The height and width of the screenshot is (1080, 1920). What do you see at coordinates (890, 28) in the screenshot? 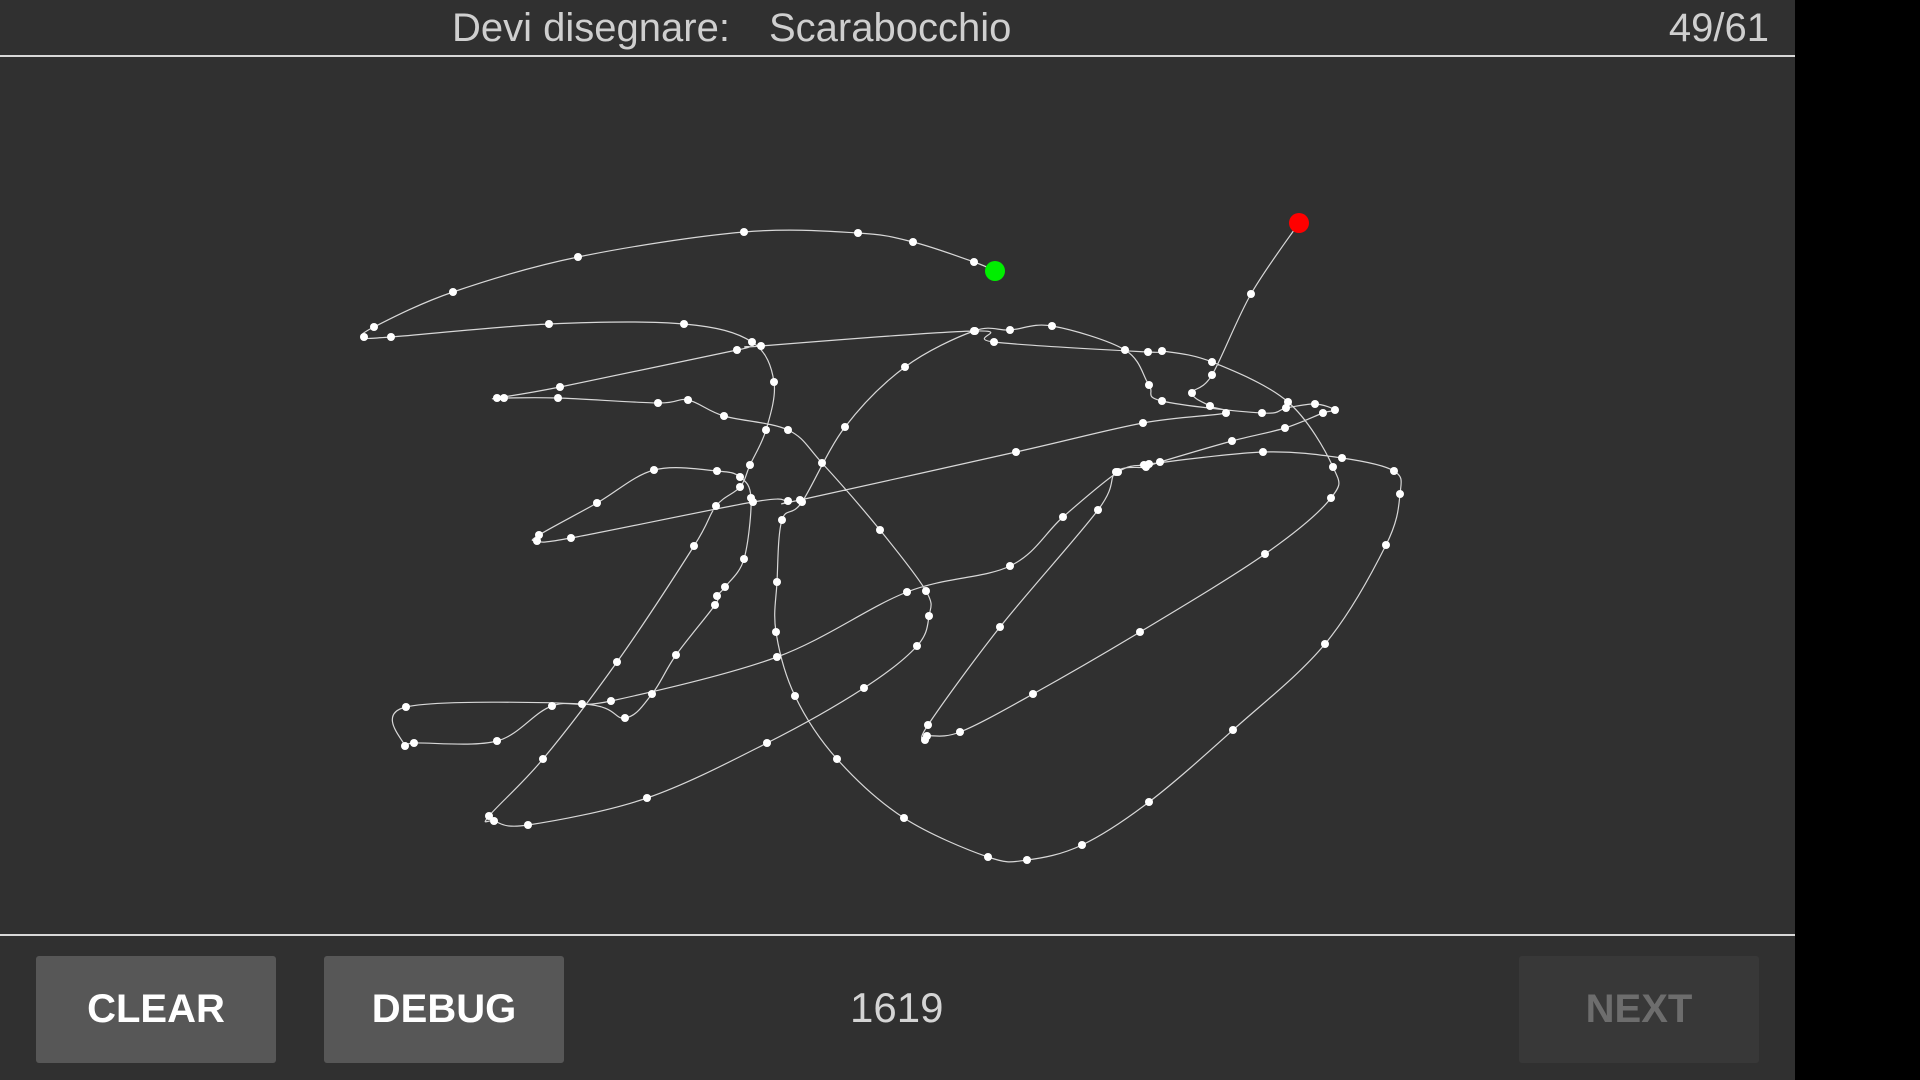
I see `prompt-word: Scarabocchio` at bounding box center [890, 28].